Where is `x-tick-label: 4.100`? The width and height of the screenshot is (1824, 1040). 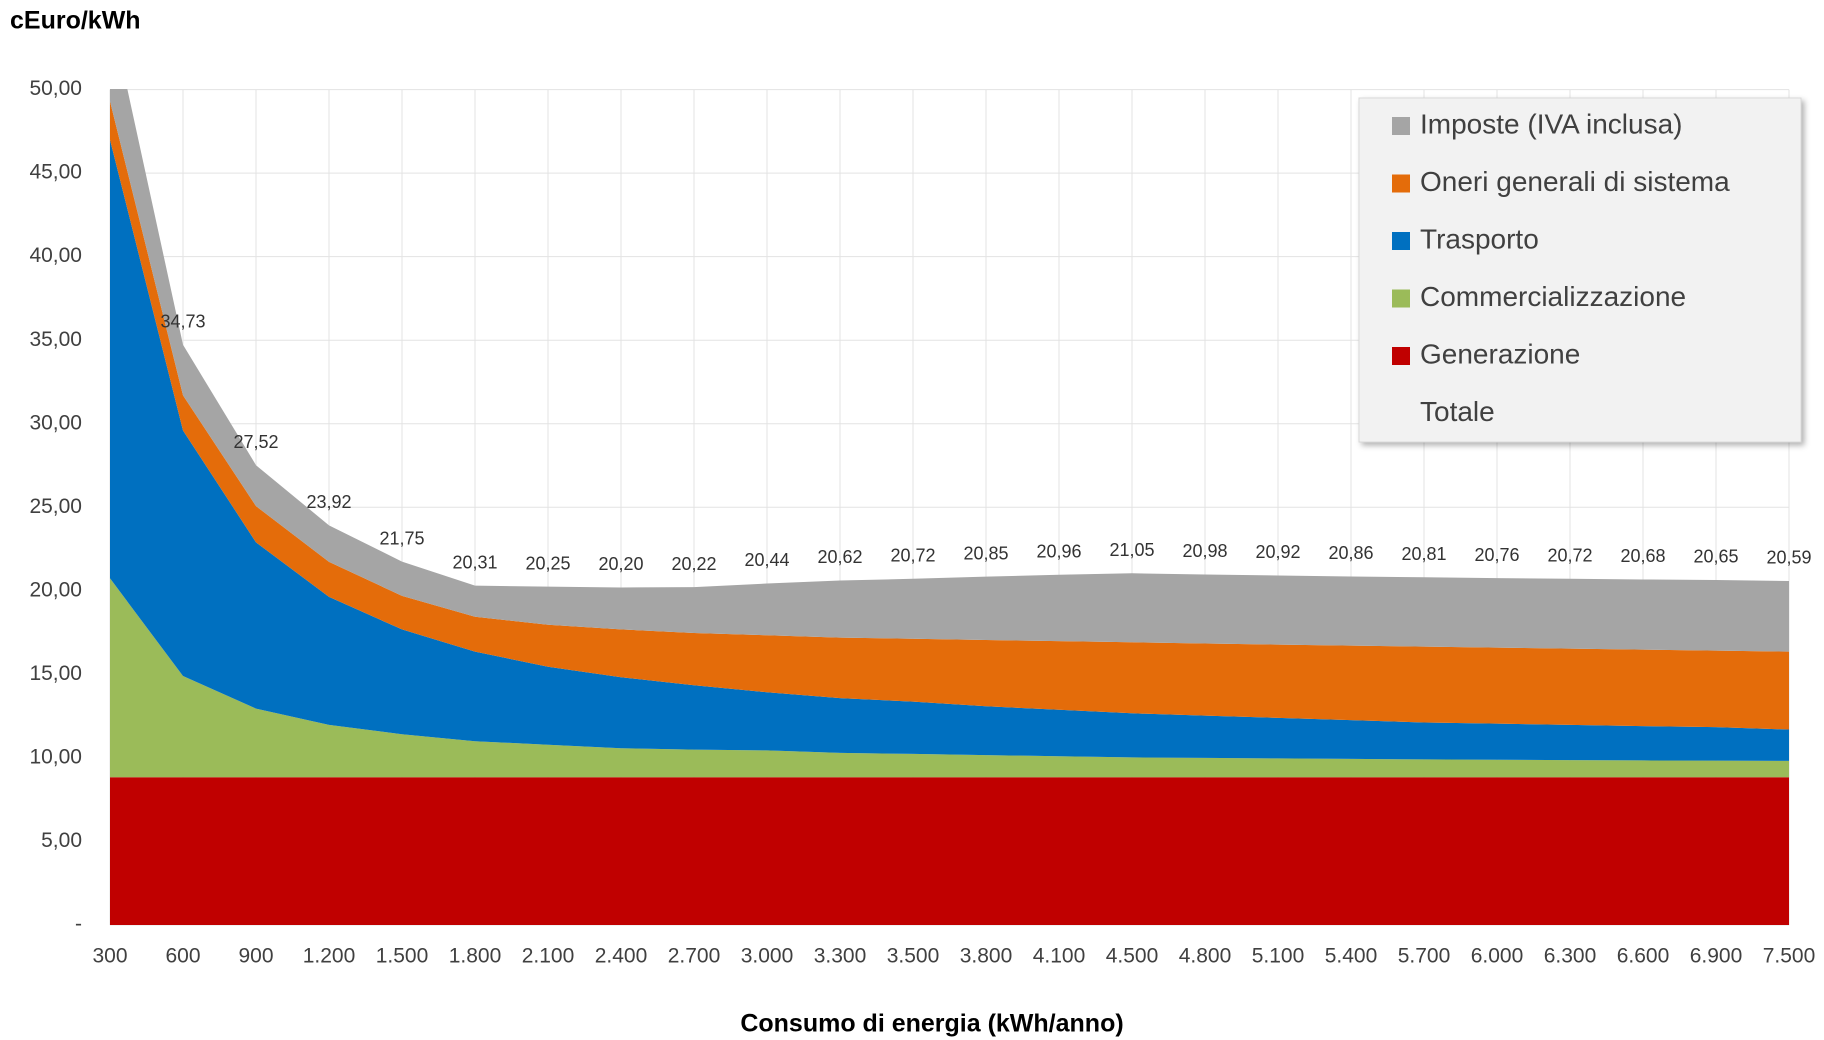
x-tick-label: 4.100 is located at coordinates (1059, 956).